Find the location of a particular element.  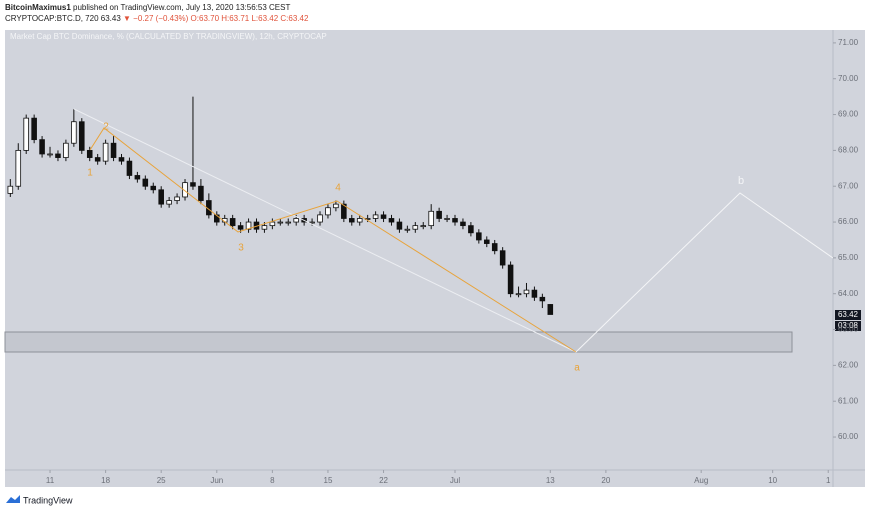

x-tick-label: 18 is located at coordinates (105, 480).